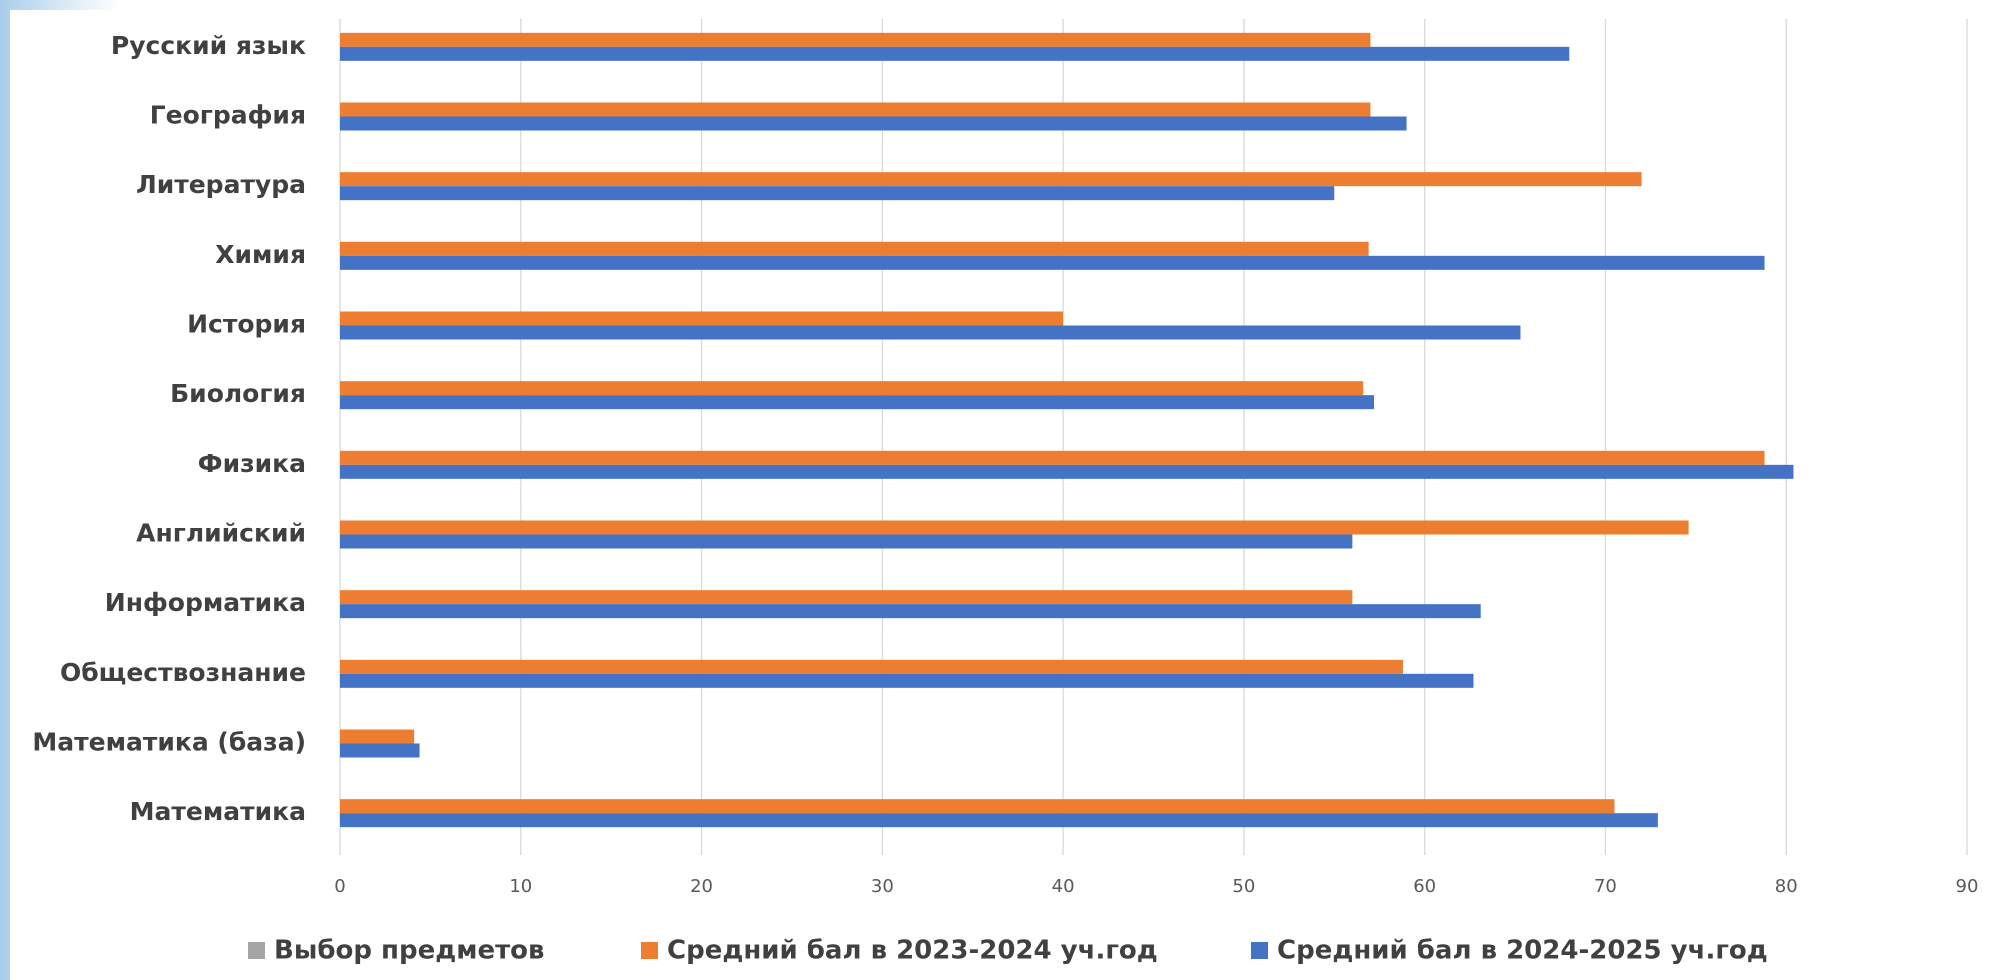 The height and width of the screenshot is (980, 1991). What do you see at coordinates (1063, 886) in the screenshot?
I see `x-tick-label: 40` at bounding box center [1063, 886].